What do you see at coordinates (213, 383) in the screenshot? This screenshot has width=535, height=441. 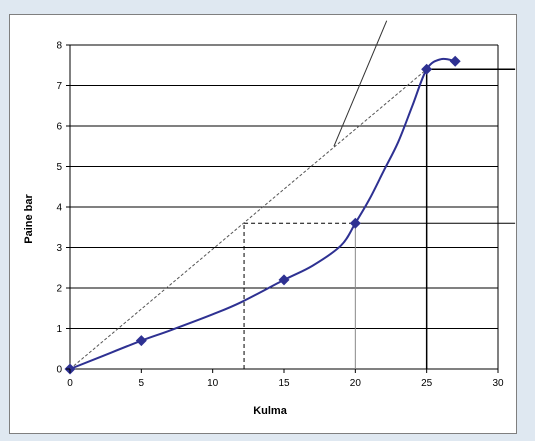 I see `x-tick-label-10: 10` at bounding box center [213, 383].